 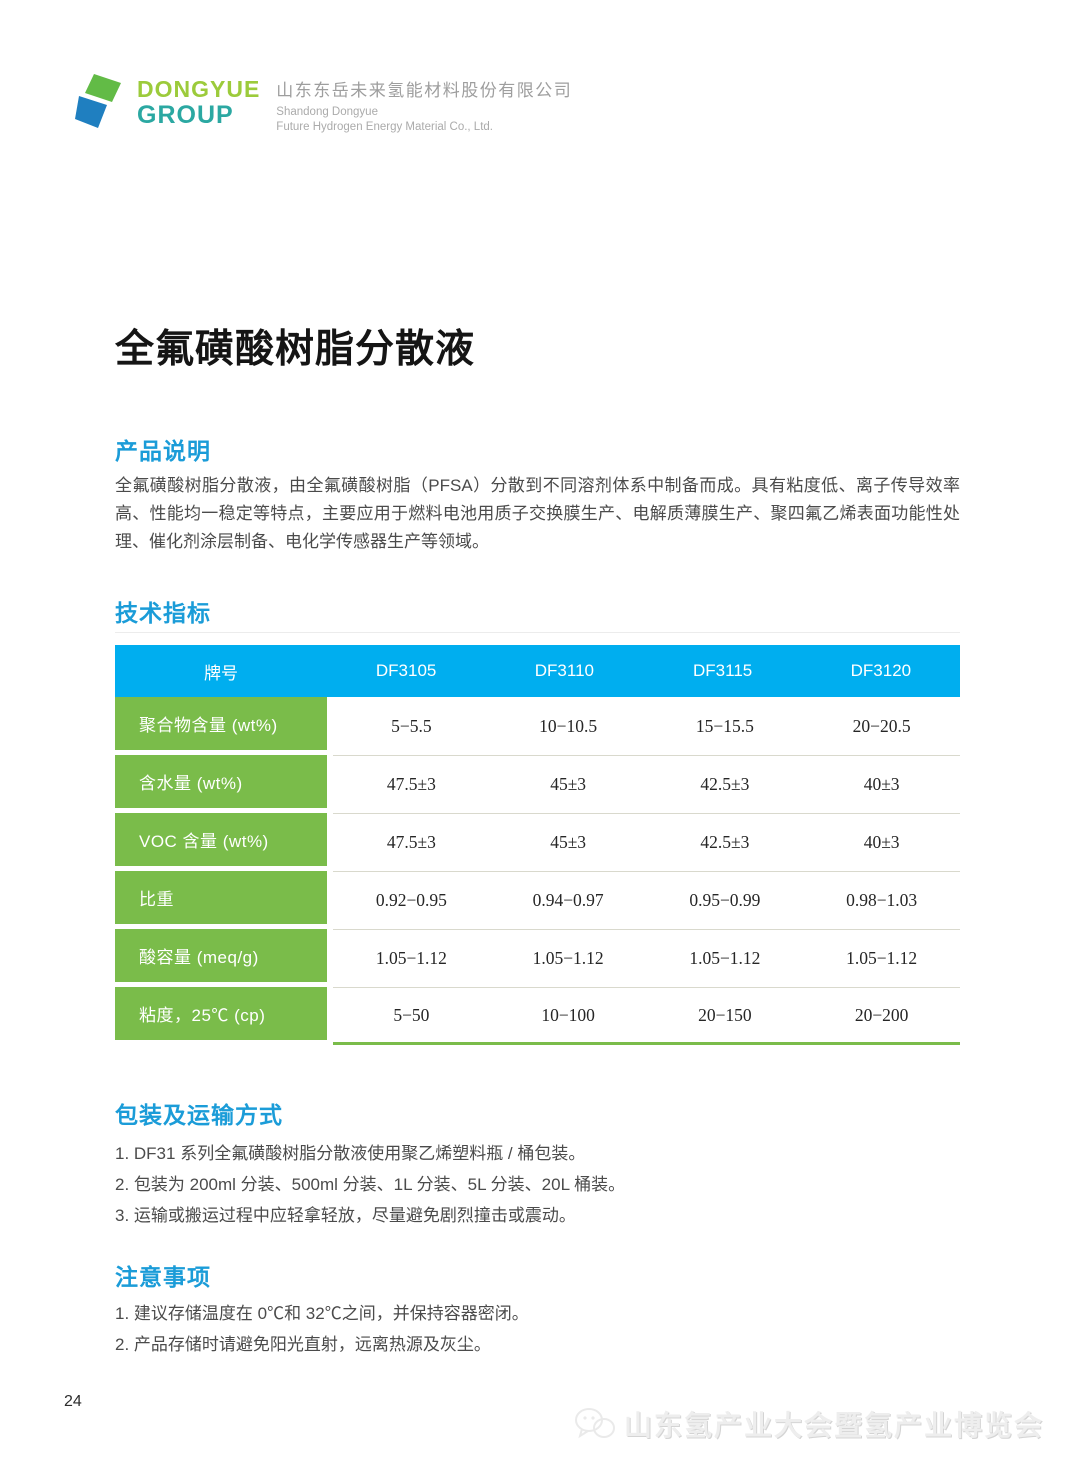 I want to click on table-cell: 20−150, so click(x=725, y=1014).